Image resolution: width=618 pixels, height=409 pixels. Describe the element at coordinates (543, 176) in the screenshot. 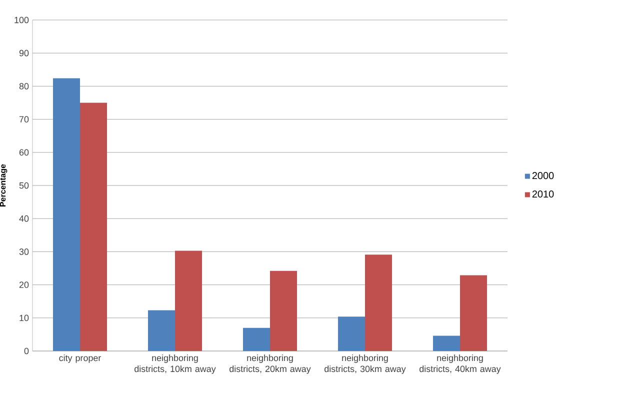

I see `legend-label: 2000` at that location.